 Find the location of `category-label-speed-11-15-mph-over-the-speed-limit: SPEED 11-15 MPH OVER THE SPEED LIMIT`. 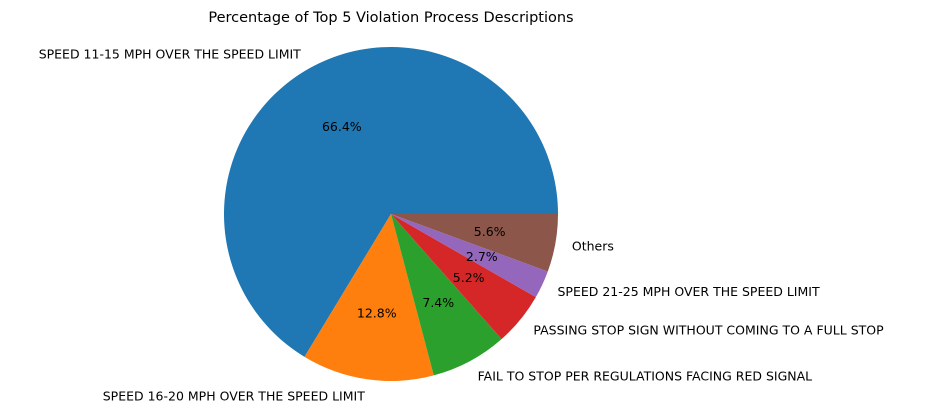

category-label-speed-11-15-mph-over-the-speed-limit: SPEED 11-15 MPH OVER THE SPEED LIMIT is located at coordinates (170, 53).